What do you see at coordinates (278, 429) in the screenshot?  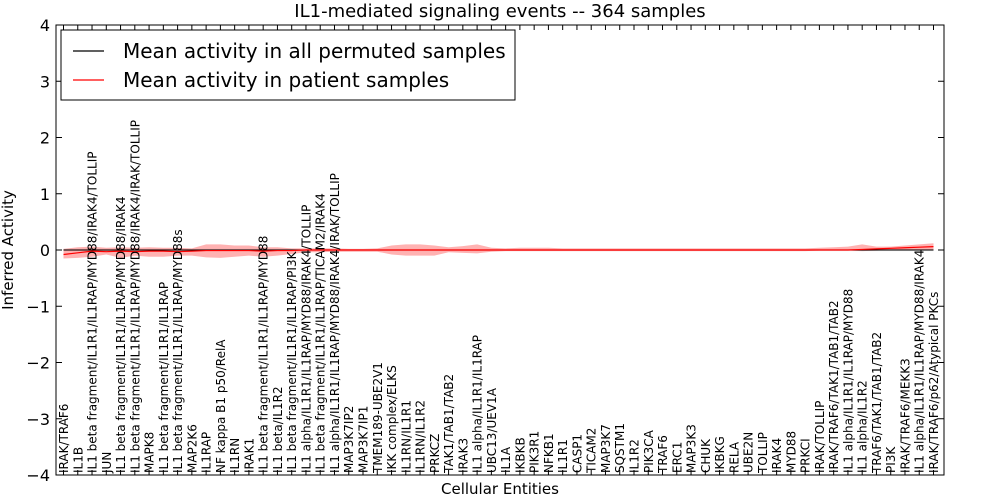 I see `x-tick-label: IL1 beta/IL1R2` at bounding box center [278, 429].